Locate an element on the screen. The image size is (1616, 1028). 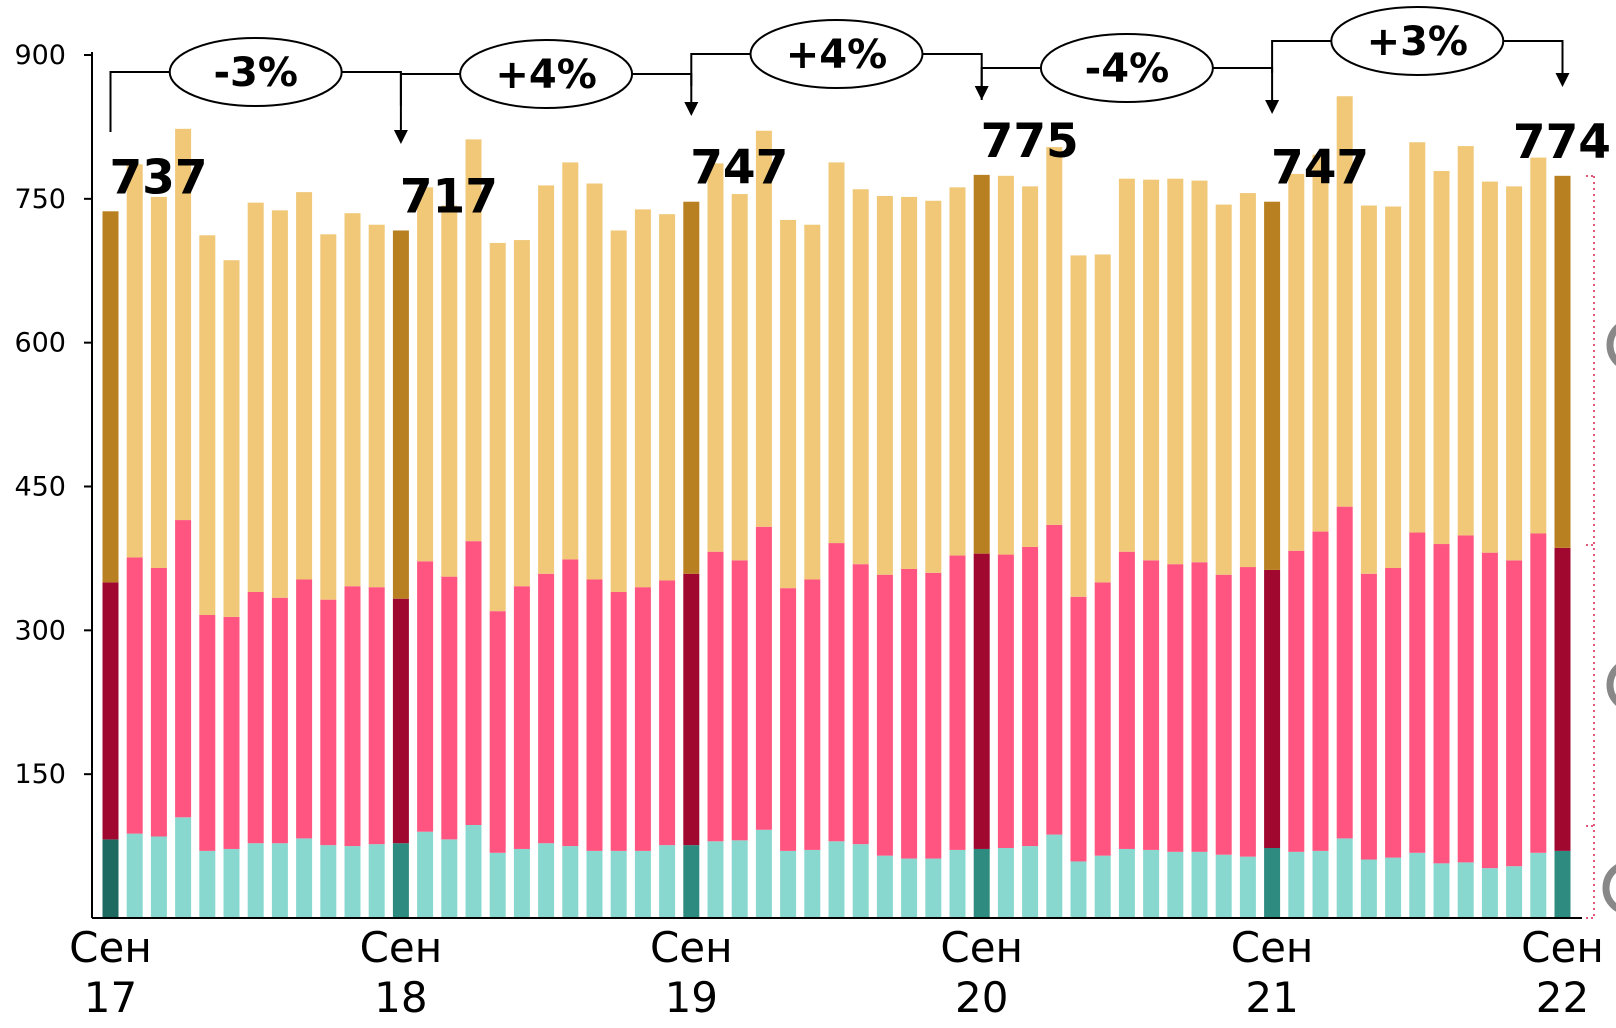
x-label-year: 17 is located at coordinates (110, 997).